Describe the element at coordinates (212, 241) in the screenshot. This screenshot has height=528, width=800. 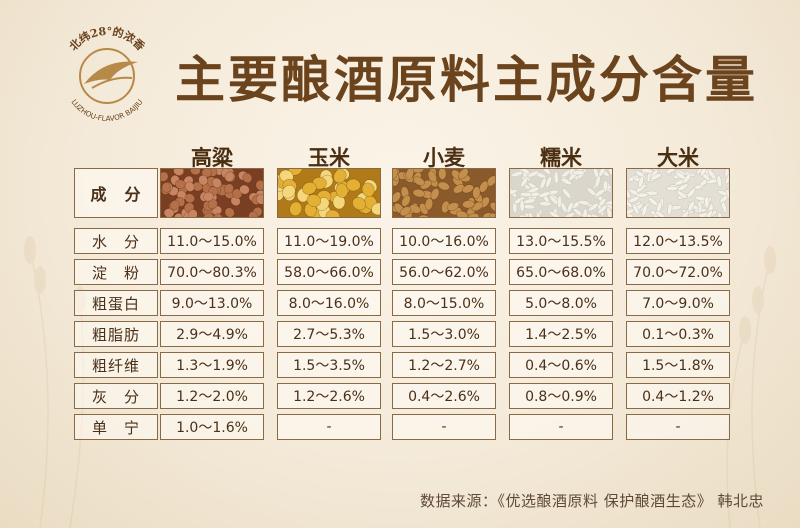
I see `value-cell: 11.0～15.0%` at that location.